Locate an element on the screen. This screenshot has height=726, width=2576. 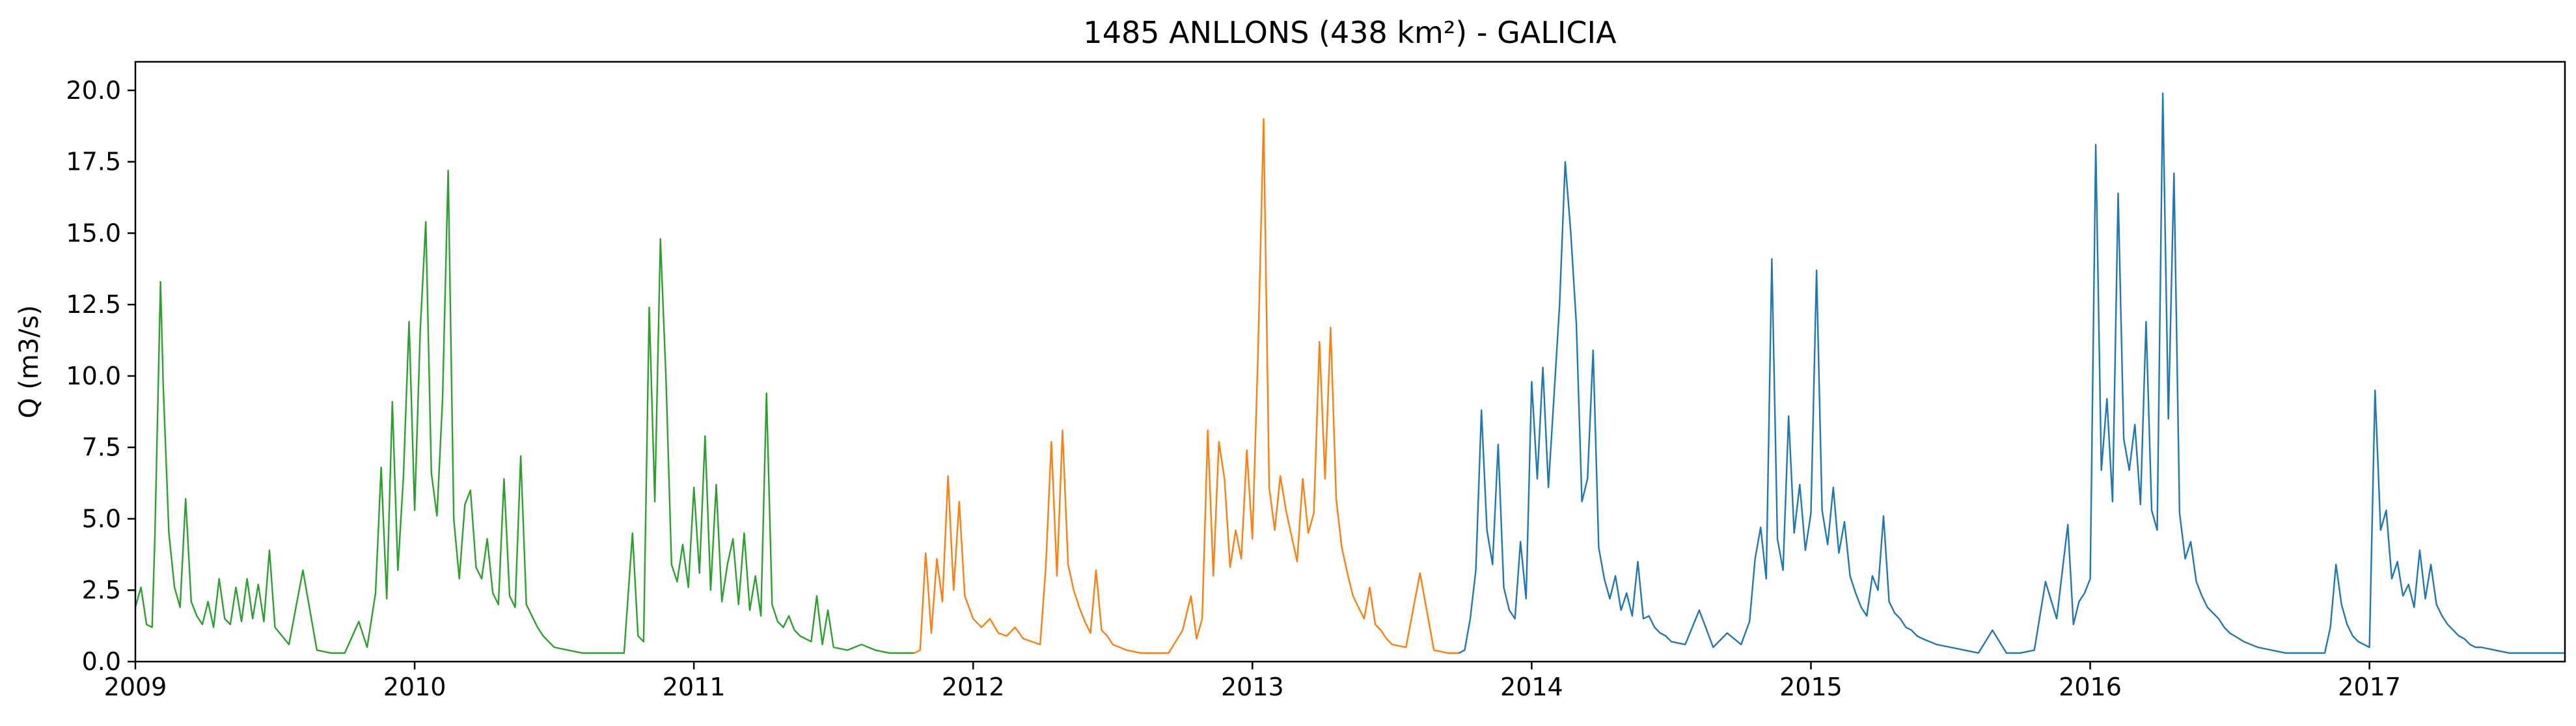
x-tick-label: 2017 is located at coordinates (2369, 687).